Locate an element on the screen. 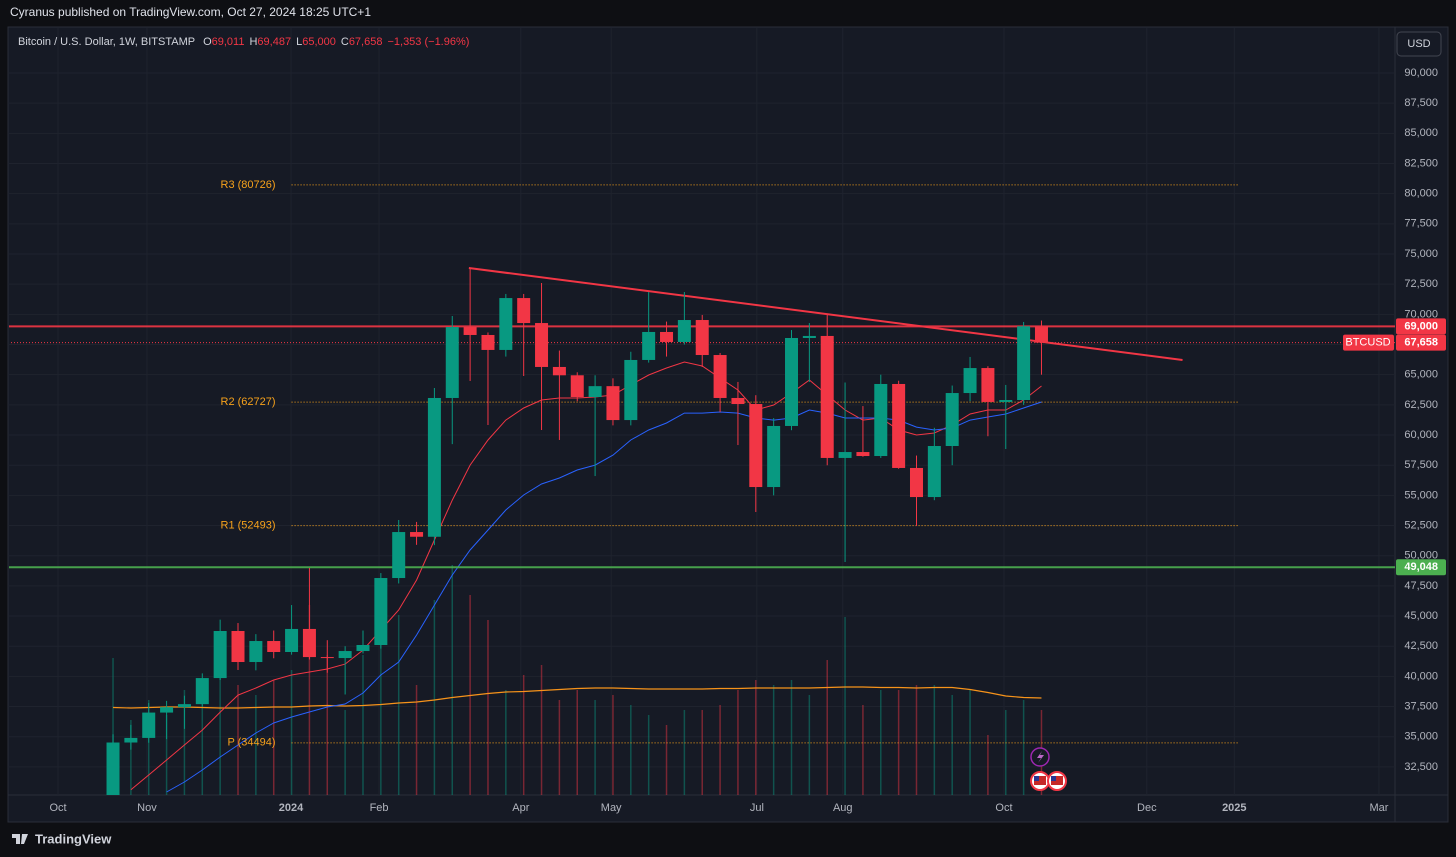 The image size is (1456, 857). y-tick-label: 85,000 is located at coordinates (1421, 133).